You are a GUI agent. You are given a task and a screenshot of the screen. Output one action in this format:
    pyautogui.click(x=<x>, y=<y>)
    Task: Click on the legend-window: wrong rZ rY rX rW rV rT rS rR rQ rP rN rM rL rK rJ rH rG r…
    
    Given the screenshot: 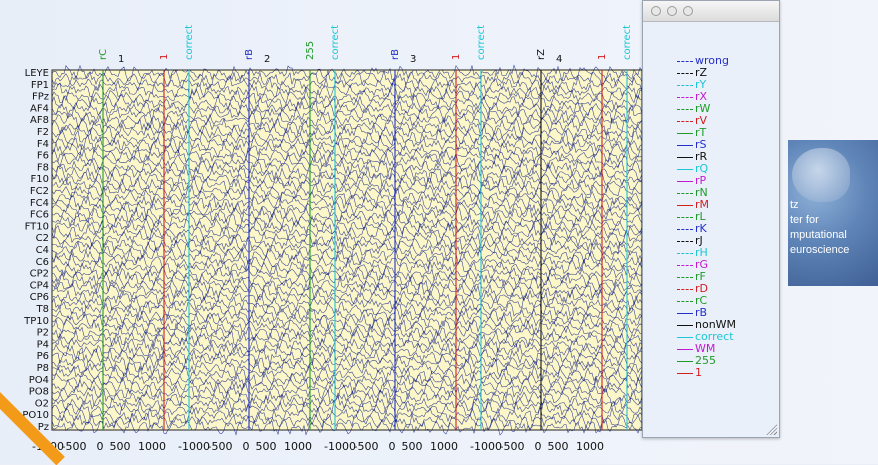 What is the action you would take?
    pyautogui.click(x=711, y=219)
    